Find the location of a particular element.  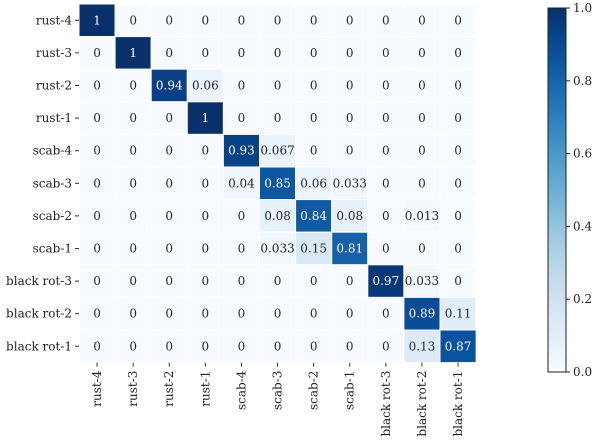

cell-value-label: 0.11 is located at coordinates (458, 314).